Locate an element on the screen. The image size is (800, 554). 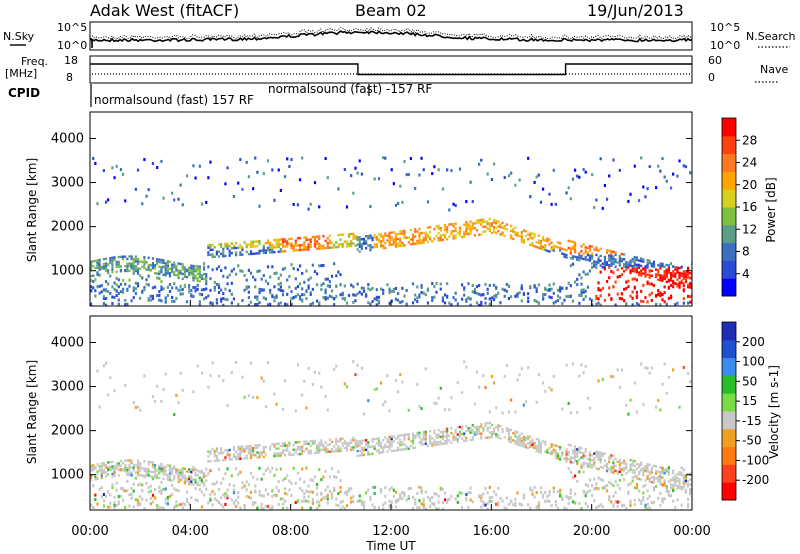
colorbar-segment is located at coordinates (729, 420).